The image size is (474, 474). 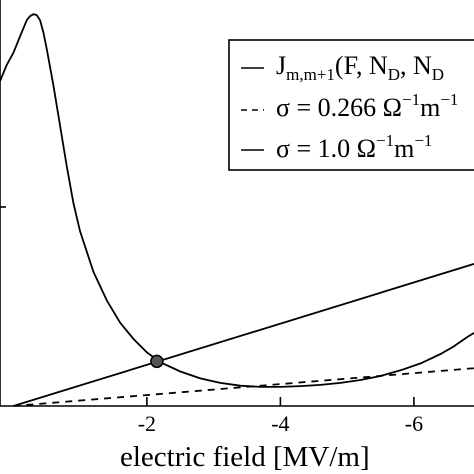 I want to click on legend-entry-1: Jm,m+1(F, ND, ND, so click(x=342, y=67).